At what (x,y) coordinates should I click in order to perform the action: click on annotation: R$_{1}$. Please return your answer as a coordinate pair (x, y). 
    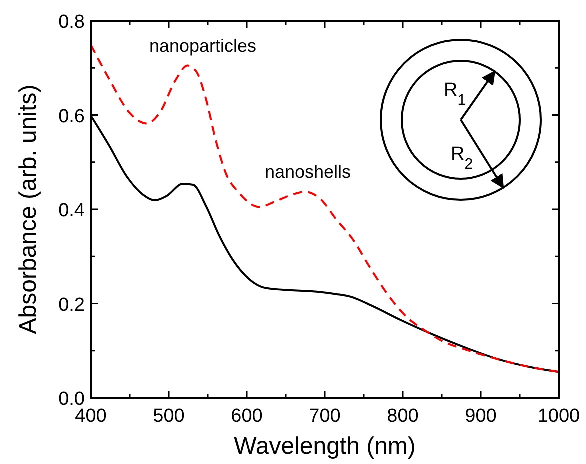
    Looking at the image, I should click on (455, 94).